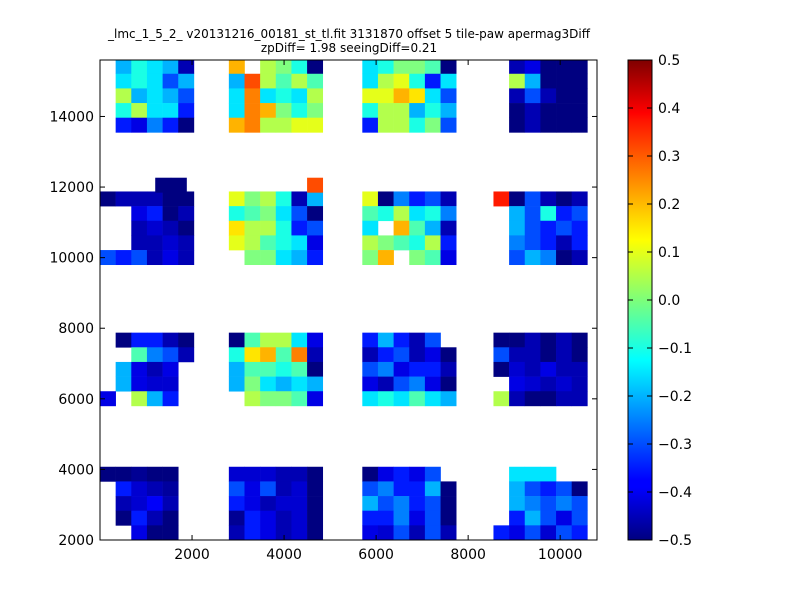  I want to click on y-tick-label: 4000, so click(76, 470).